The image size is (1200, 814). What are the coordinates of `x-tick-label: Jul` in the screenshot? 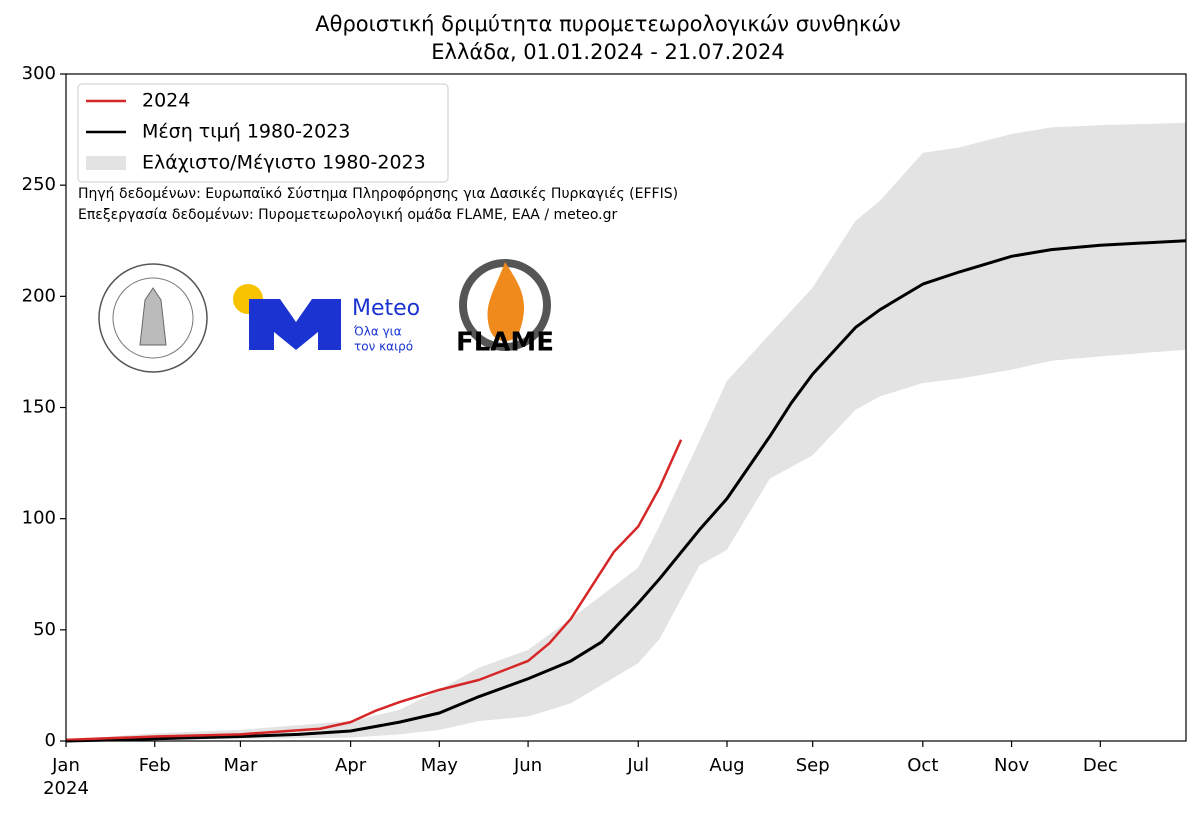 It's located at (637, 765).